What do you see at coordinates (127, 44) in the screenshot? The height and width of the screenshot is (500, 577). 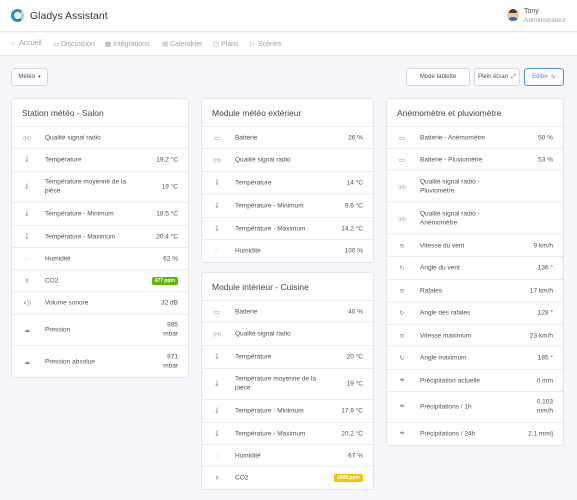 I see `nav-item-integrations: ▦ Intégrations` at bounding box center [127, 44].